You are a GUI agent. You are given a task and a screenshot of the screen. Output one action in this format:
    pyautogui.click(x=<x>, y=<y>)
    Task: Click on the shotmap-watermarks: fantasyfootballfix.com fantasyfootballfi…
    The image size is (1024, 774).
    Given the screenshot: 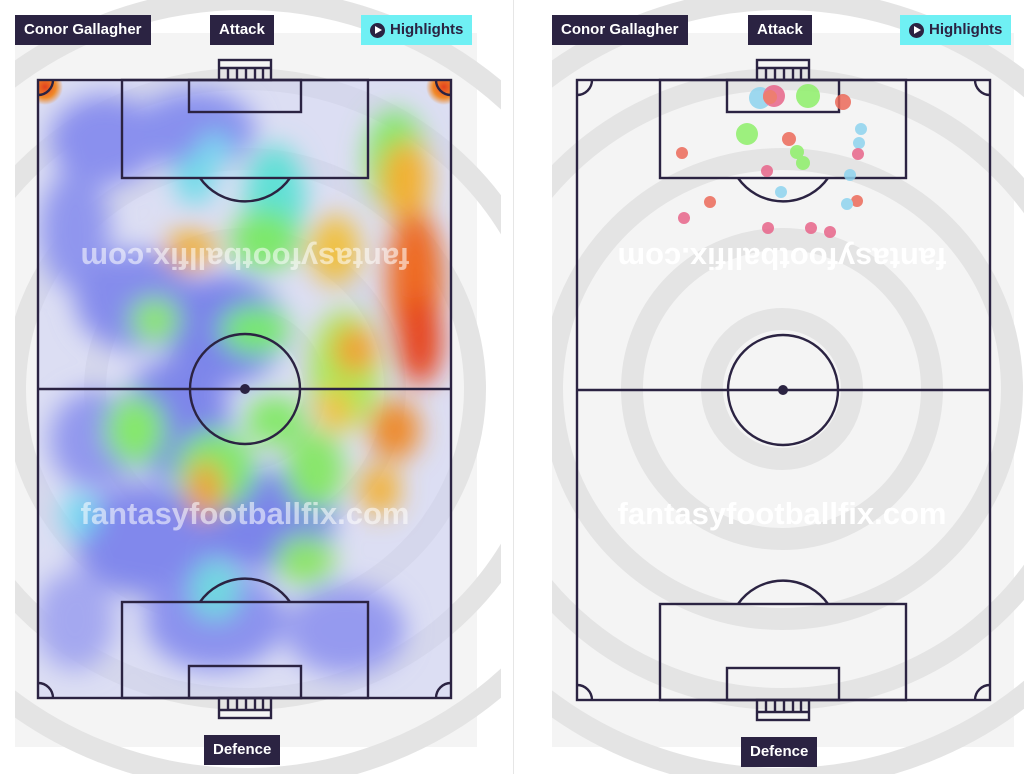 What is the action you would take?
    pyautogui.click(x=782, y=386)
    